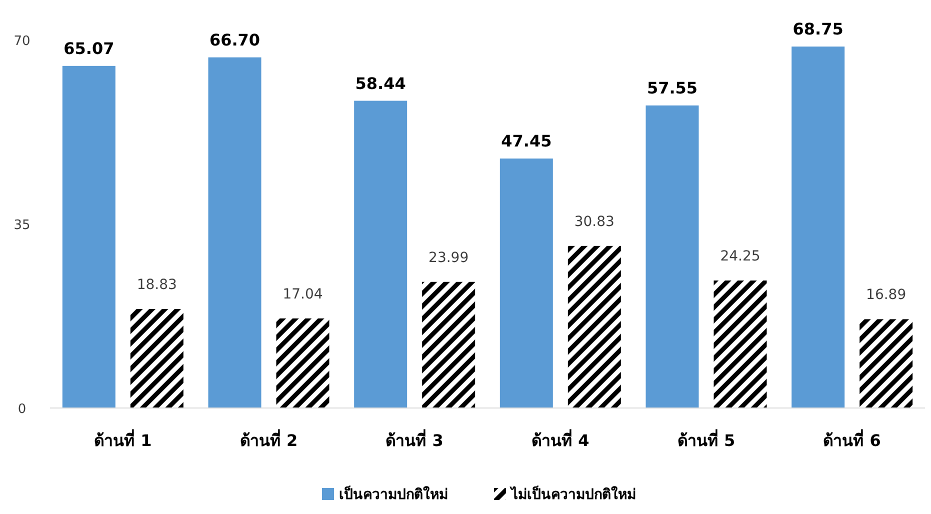 This screenshot has width=931, height=514. What do you see at coordinates (672, 88) in the screenshot?
I see `data-label: 57.55` at bounding box center [672, 88].